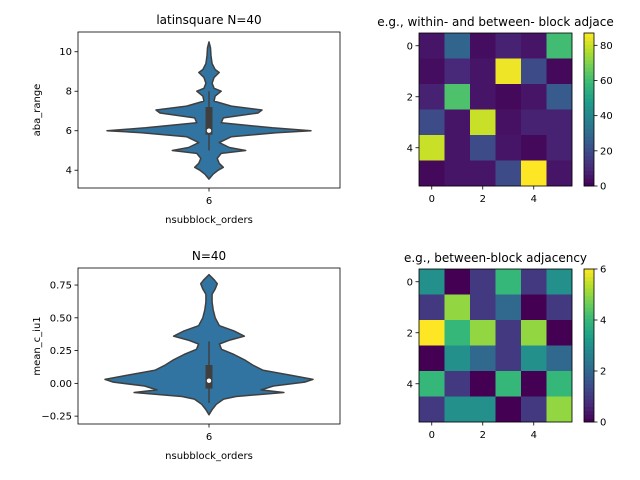 The width and height of the screenshot is (640, 480). What do you see at coordinates (37, 345) in the screenshot?
I see `y-axis-label: mean_c_iu1` at bounding box center [37, 345].